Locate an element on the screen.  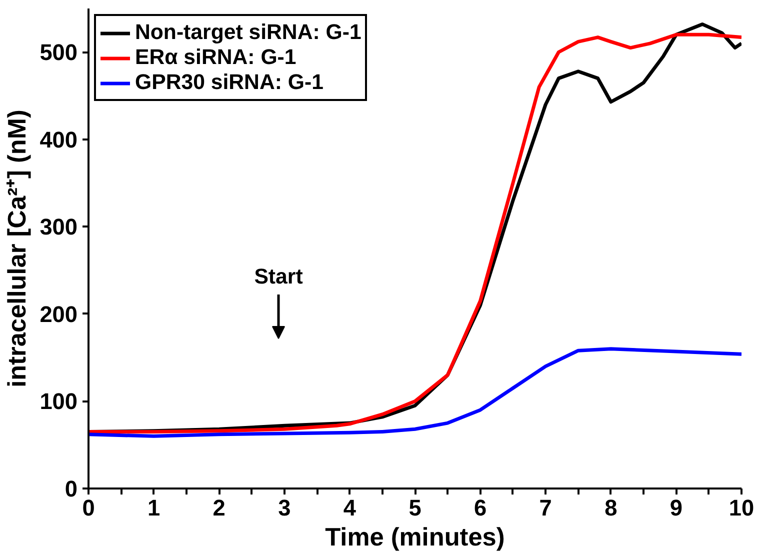
y-tick-label: 500 is located at coordinates (59, 52).